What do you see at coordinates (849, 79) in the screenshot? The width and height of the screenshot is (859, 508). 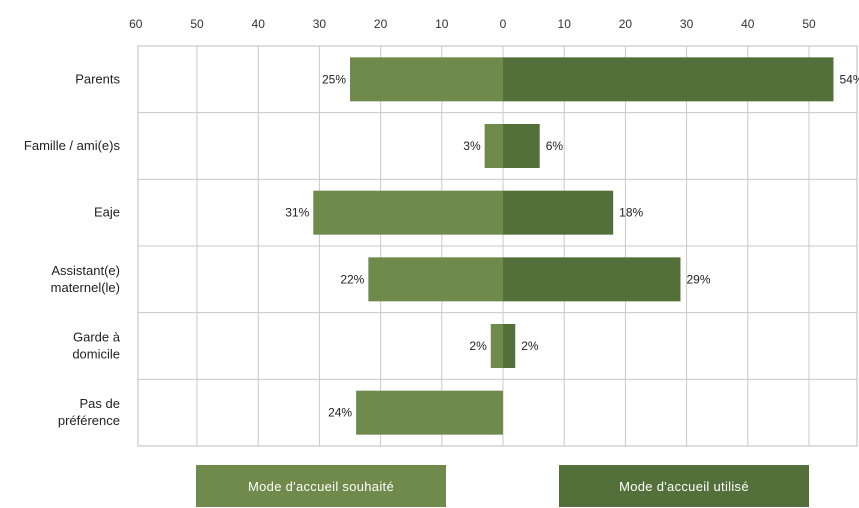 I see `data-label-utilise: 54%` at bounding box center [849, 79].